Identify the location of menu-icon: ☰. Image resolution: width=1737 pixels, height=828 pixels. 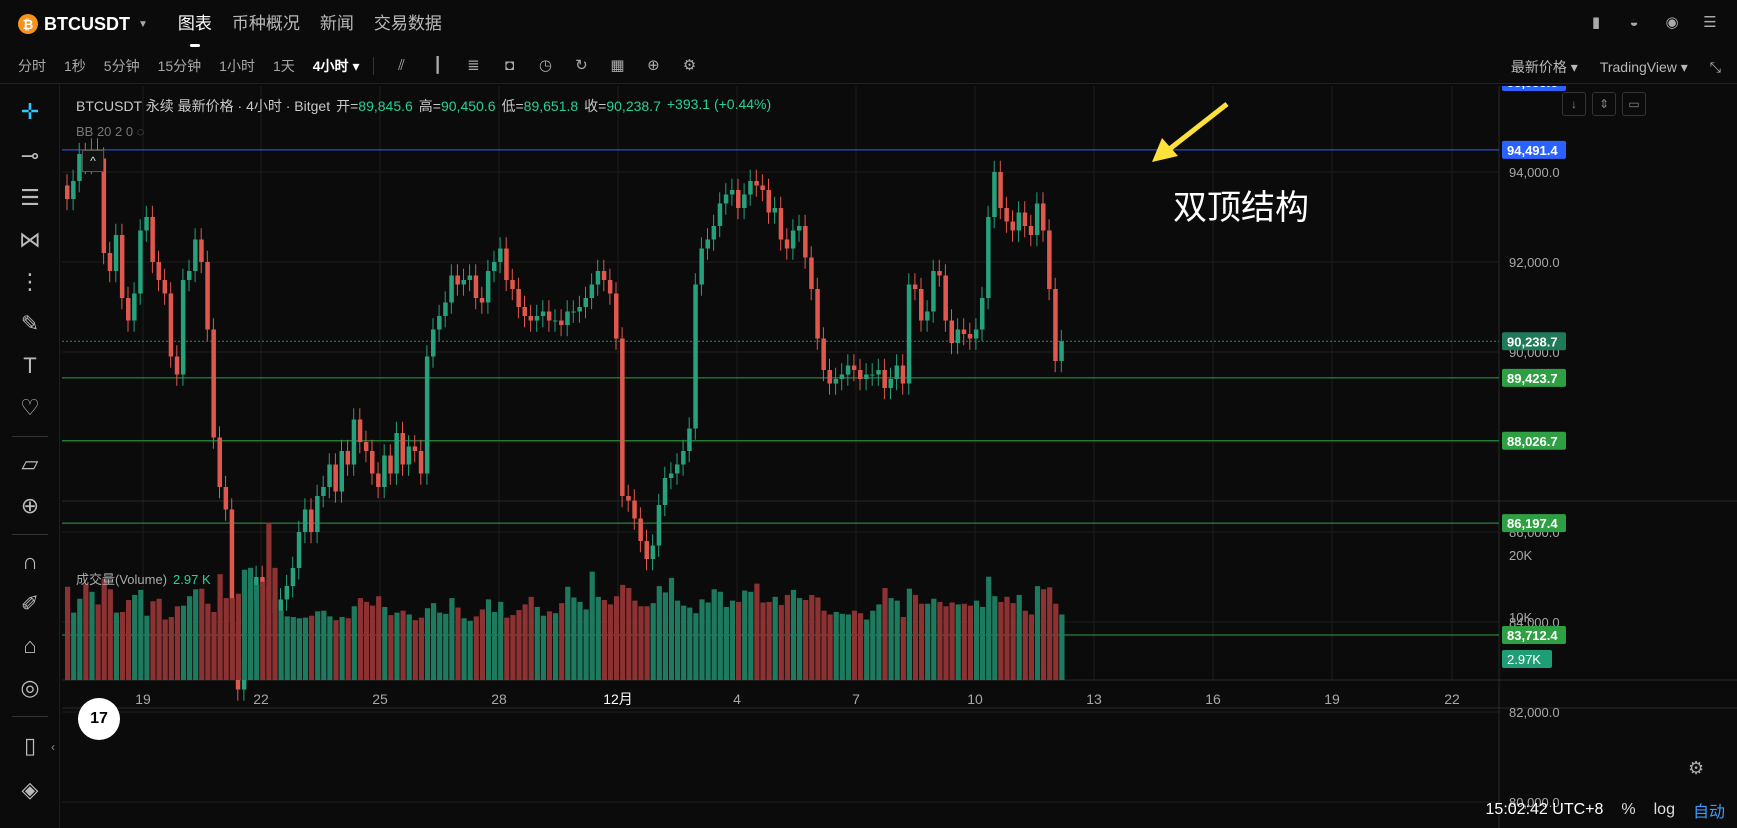
(1710, 22).